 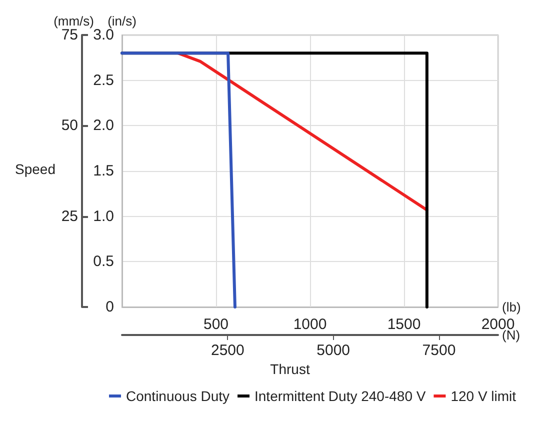 I want to click on y-tick-label: 0.5, so click(x=103, y=261).